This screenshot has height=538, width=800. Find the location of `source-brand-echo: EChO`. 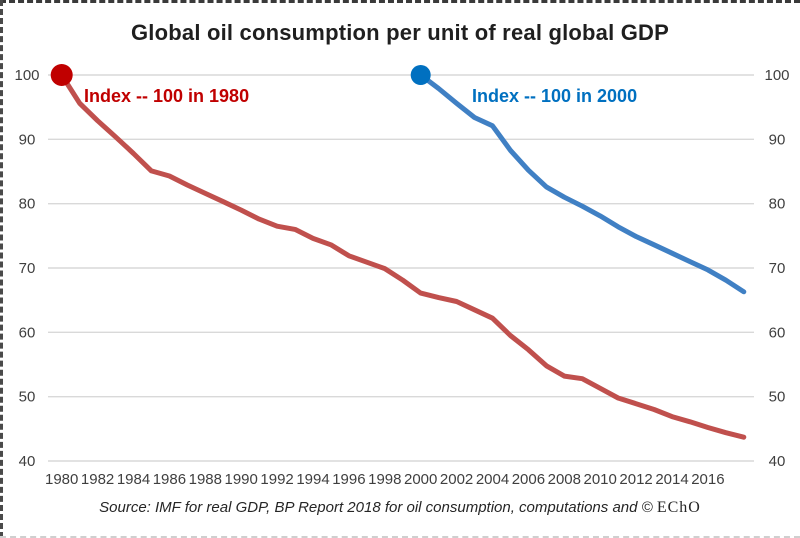

source-brand-echo: EChO is located at coordinates (678, 507).